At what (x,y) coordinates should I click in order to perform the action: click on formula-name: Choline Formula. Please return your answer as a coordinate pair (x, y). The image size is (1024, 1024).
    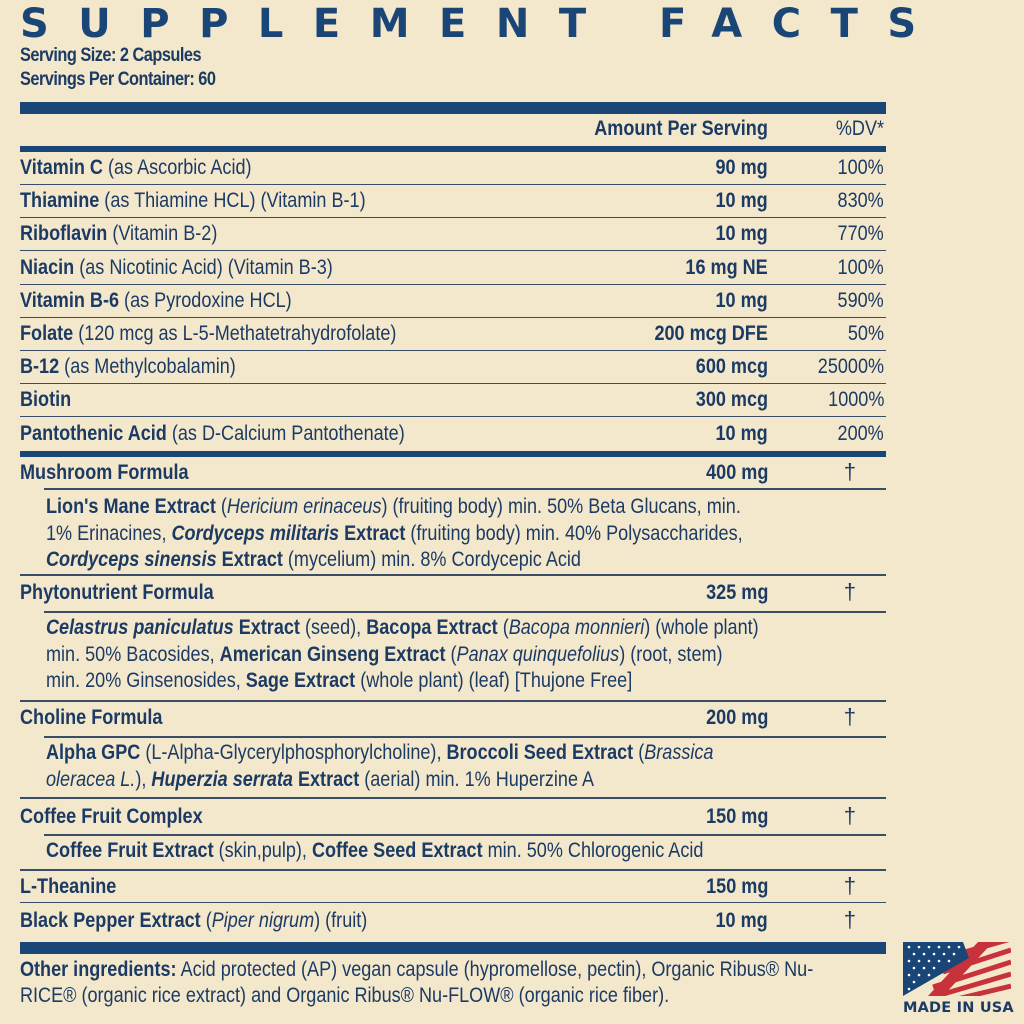
    Looking at the image, I should click on (103, 718).